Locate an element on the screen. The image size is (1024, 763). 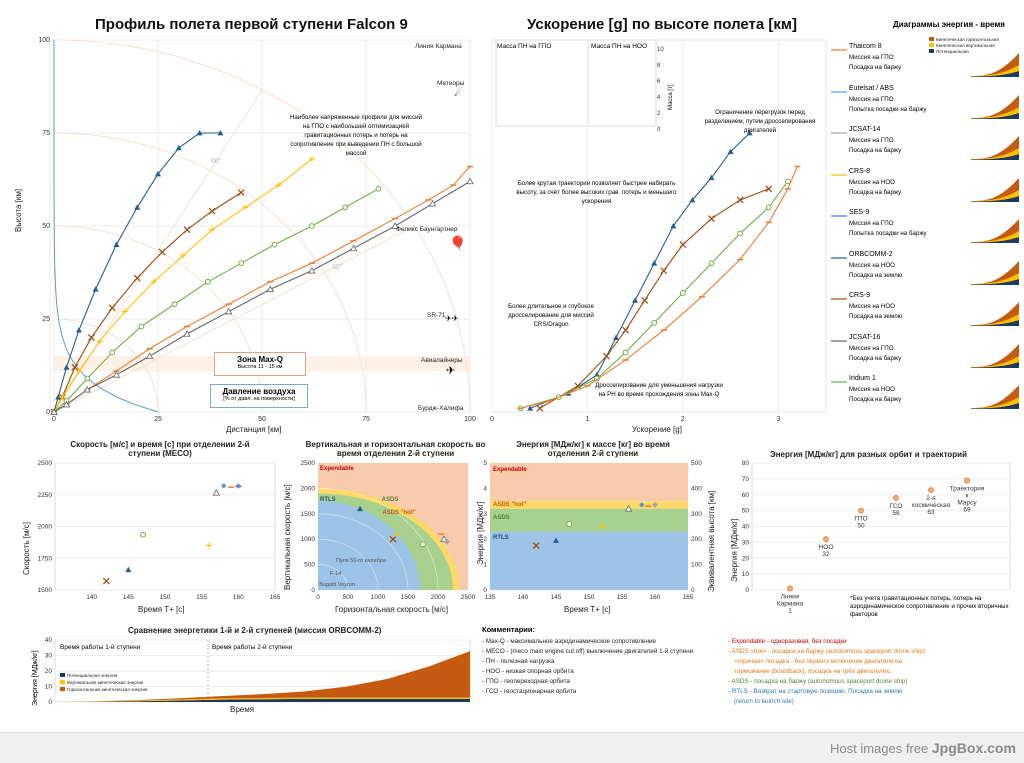
meco-xtick: 150 is located at coordinates (165, 597).